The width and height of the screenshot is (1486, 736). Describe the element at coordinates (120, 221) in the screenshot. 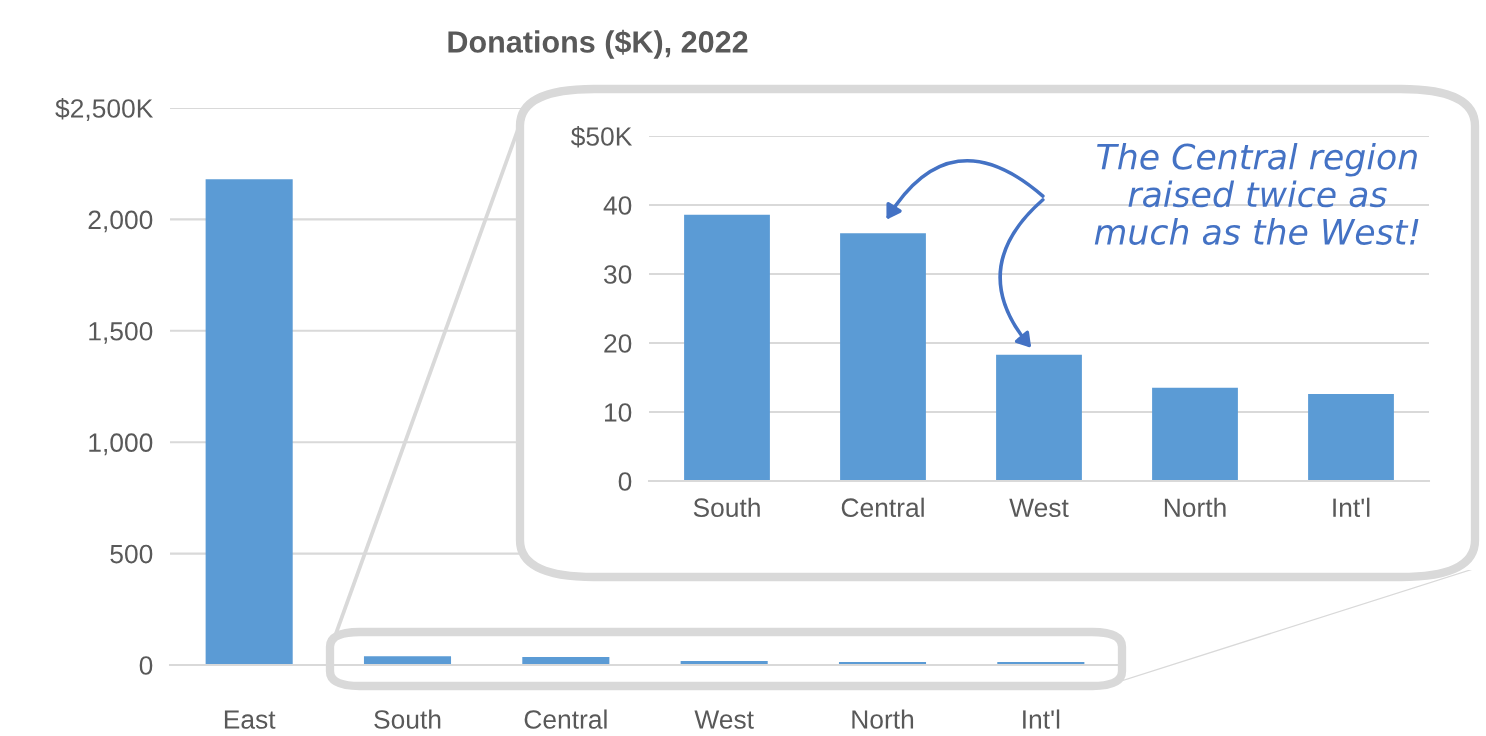

I see `y-tick-label: 2,000` at that location.